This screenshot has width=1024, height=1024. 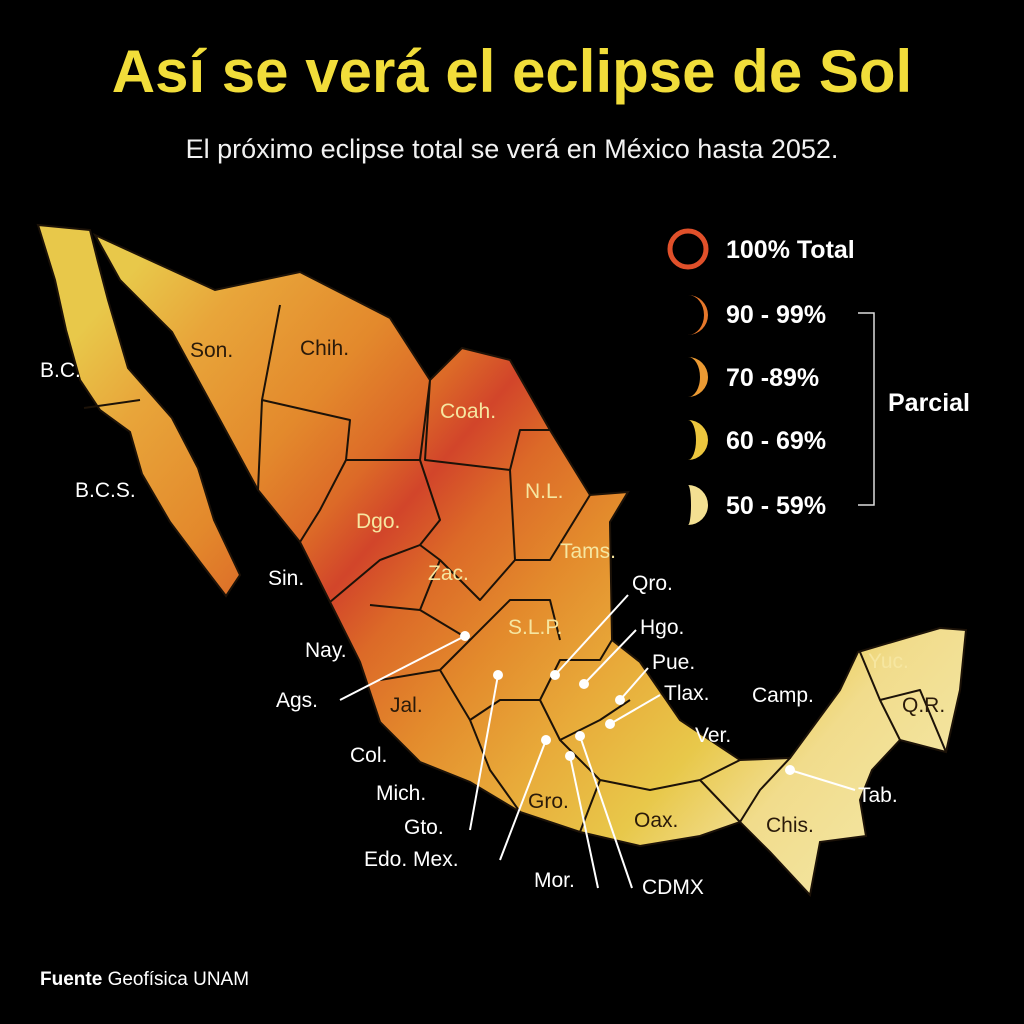 I want to click on source: Fuente Geofísica UNAM, so click(x=144, y=979).